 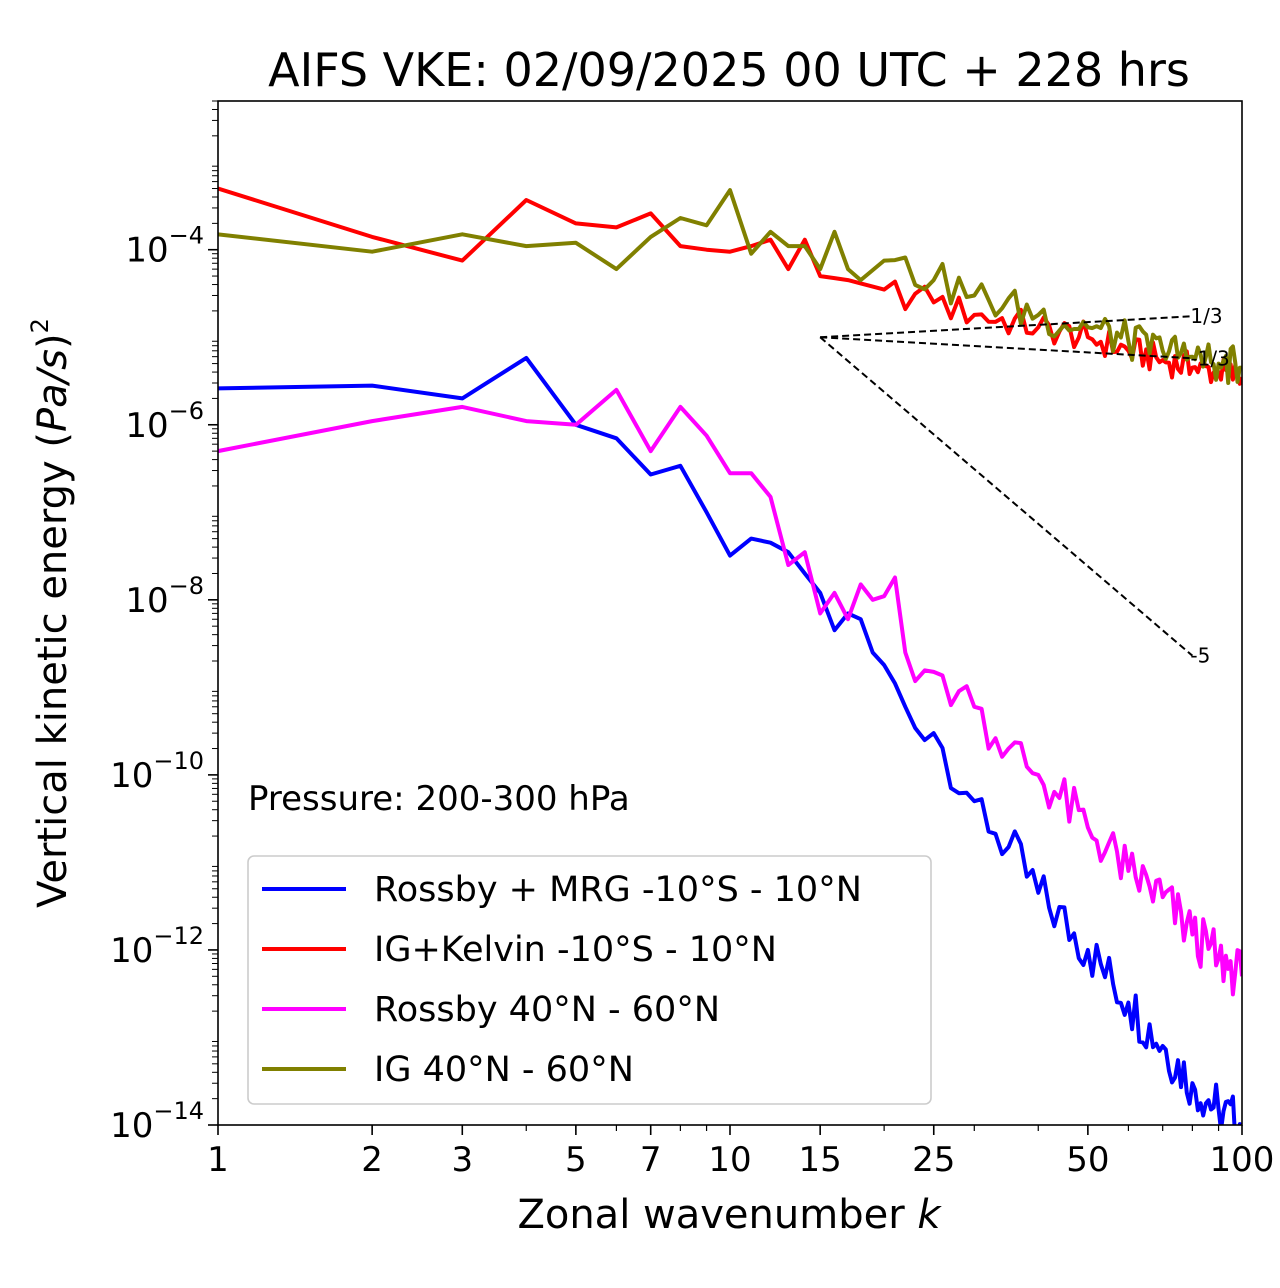 I want to click on chart-title: AIFS VKE: 02/09/2025 00 UTC + 228 hrs, so click(x=729, y=70).